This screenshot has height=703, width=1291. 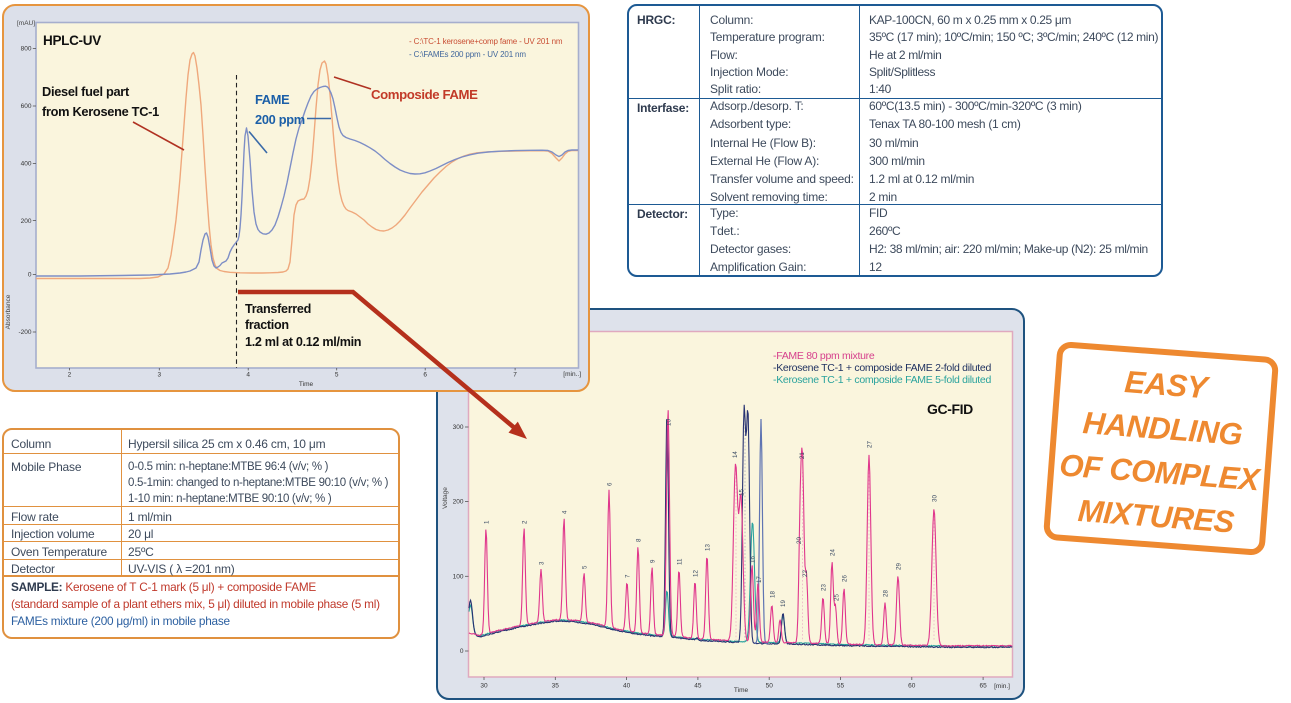 I want to click on svg-text: 24, so click(x=833, y=552).